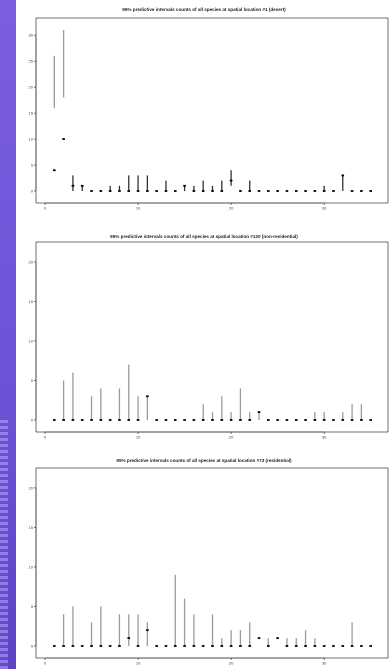  What do you see at coordinates (31, 35) in the screenshot?
I see `y-tick-label: 30` at bounding box center [31, 35].